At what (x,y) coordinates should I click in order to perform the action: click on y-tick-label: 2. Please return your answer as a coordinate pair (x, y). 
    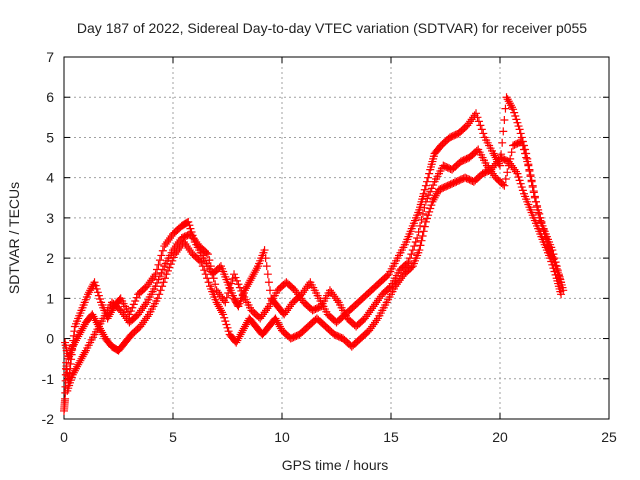
    Looking at the image, I should click on (50, 258).